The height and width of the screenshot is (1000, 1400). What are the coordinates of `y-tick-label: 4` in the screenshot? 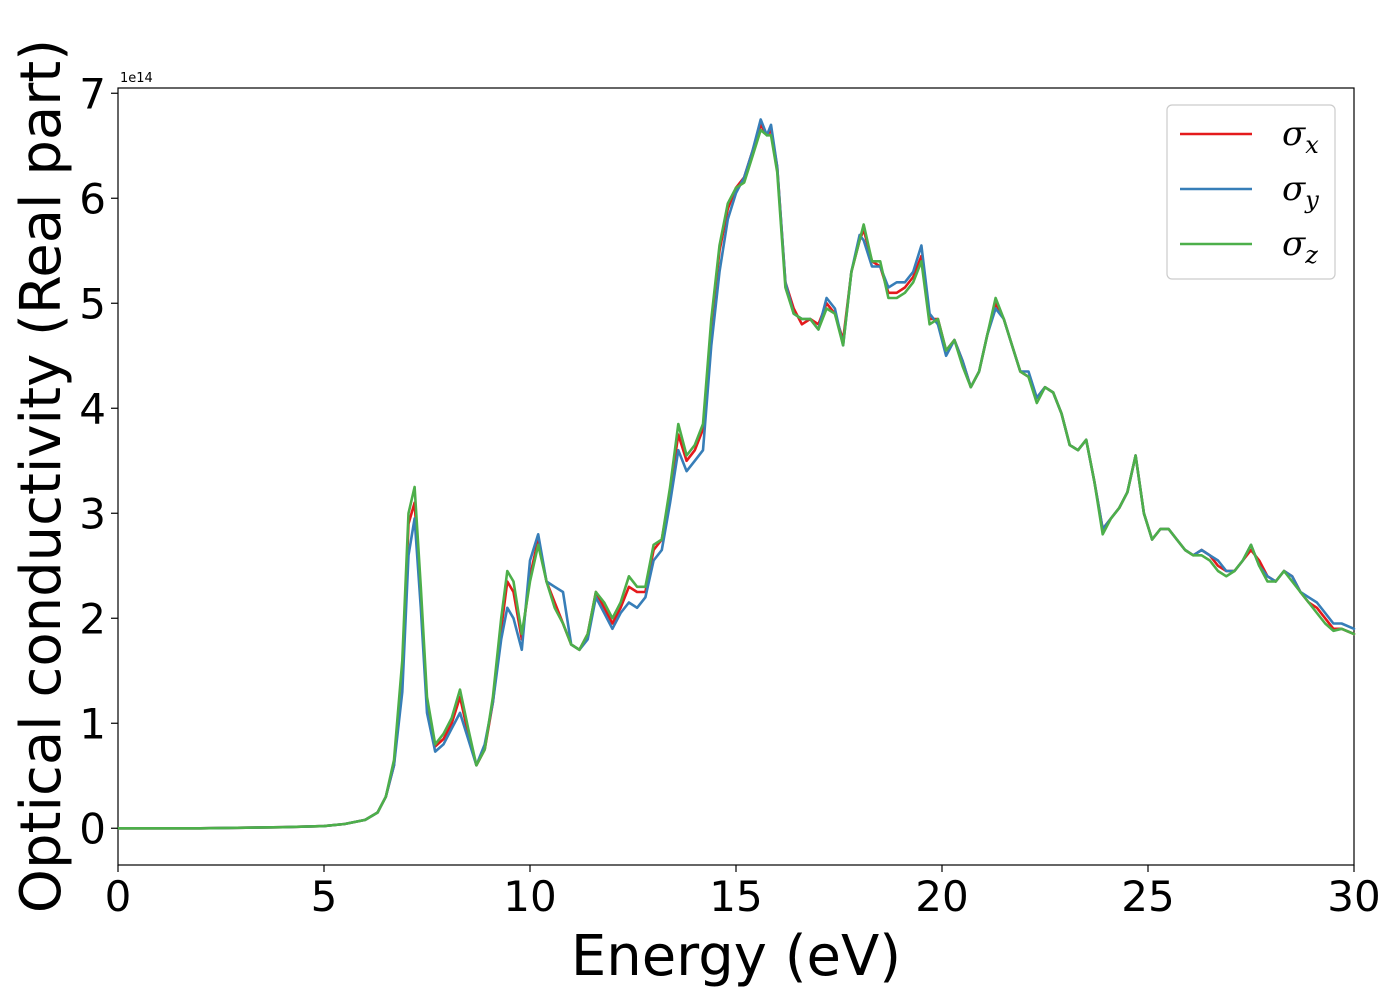 It's located at (92, 408).